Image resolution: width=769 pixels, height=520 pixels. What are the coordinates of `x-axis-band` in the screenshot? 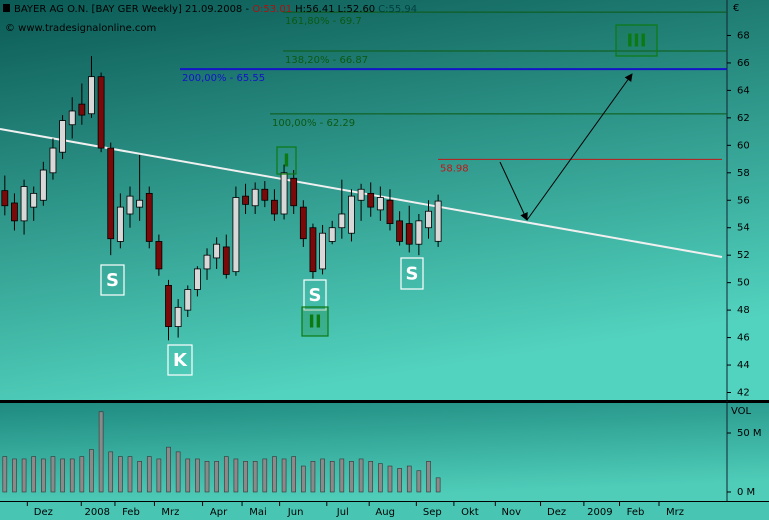 It's located at (384, 511).